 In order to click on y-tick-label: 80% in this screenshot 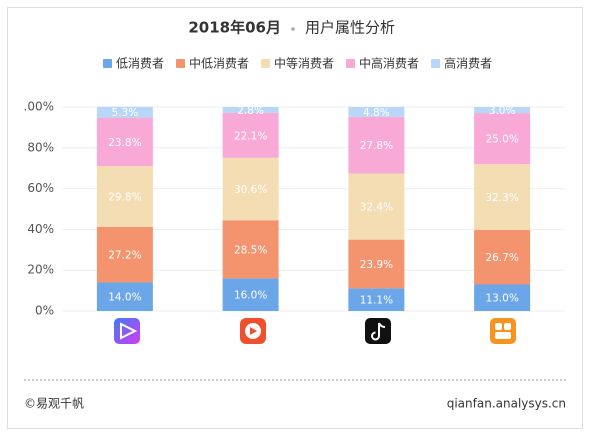, I will do `click(40, 147)`.